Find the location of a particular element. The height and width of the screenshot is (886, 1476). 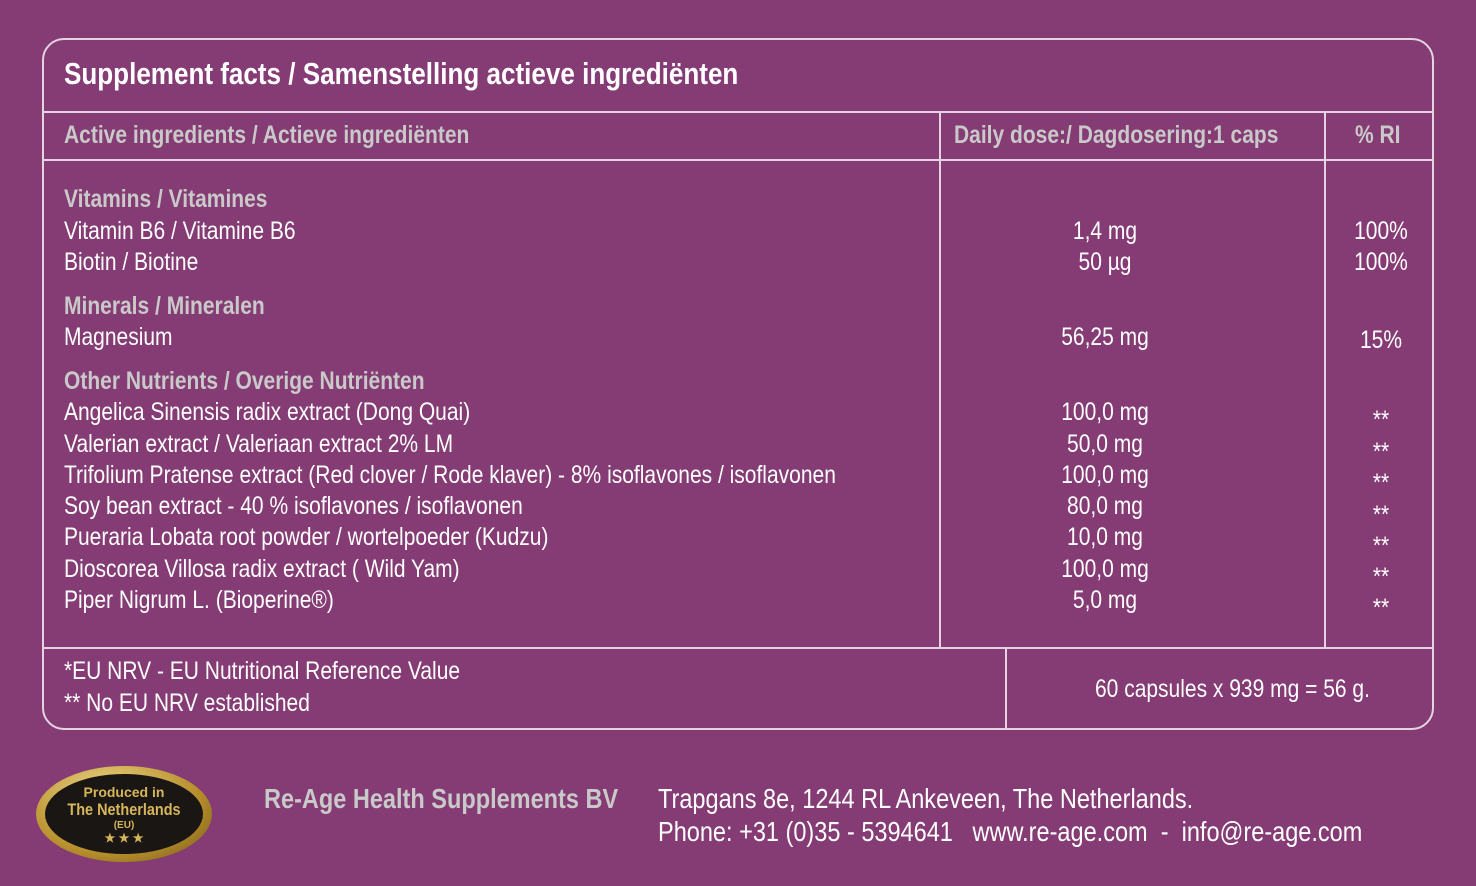

section-heading: Minerals / Mineralen is located at coordinates (164, 306).